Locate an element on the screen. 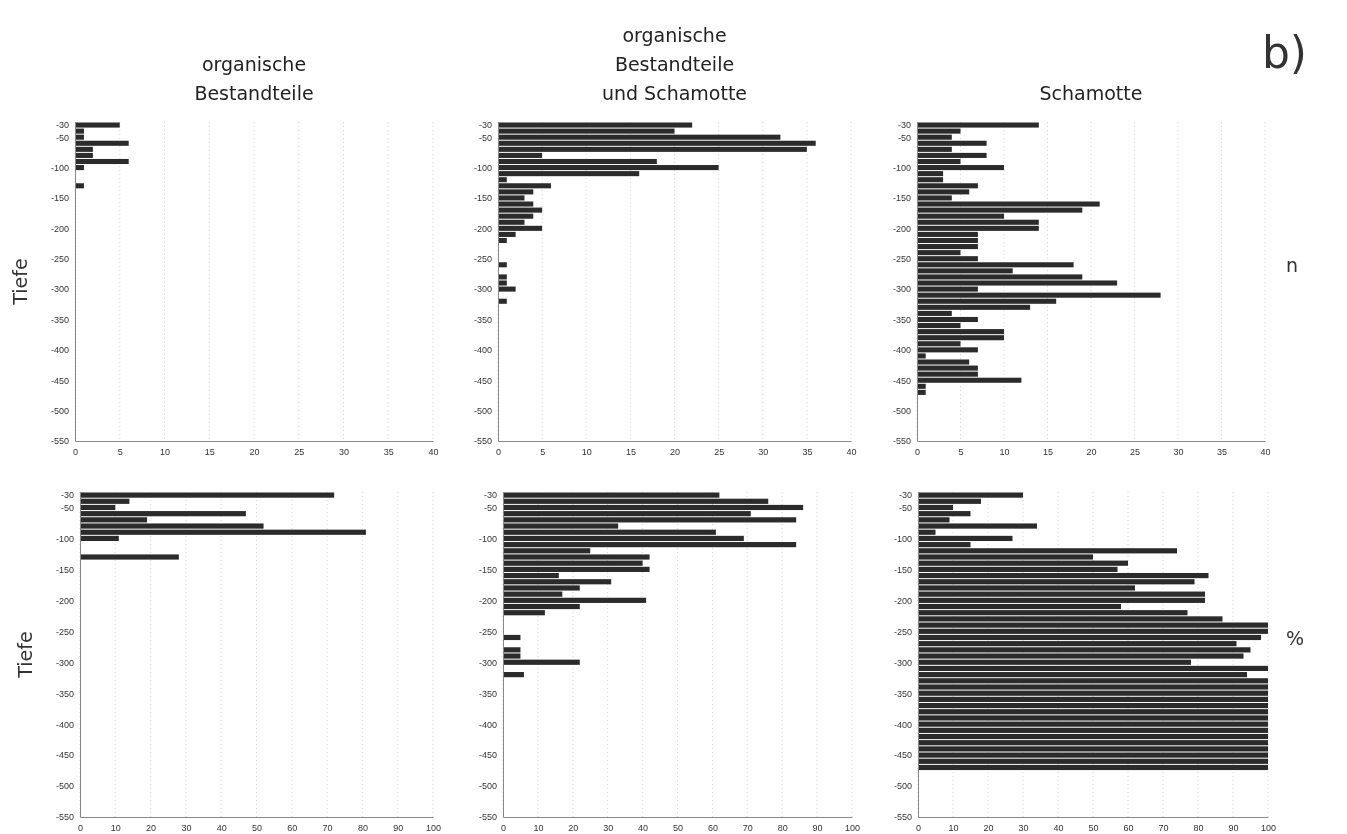  chart-title: Schamotte is located at coordinates (1091, 93).